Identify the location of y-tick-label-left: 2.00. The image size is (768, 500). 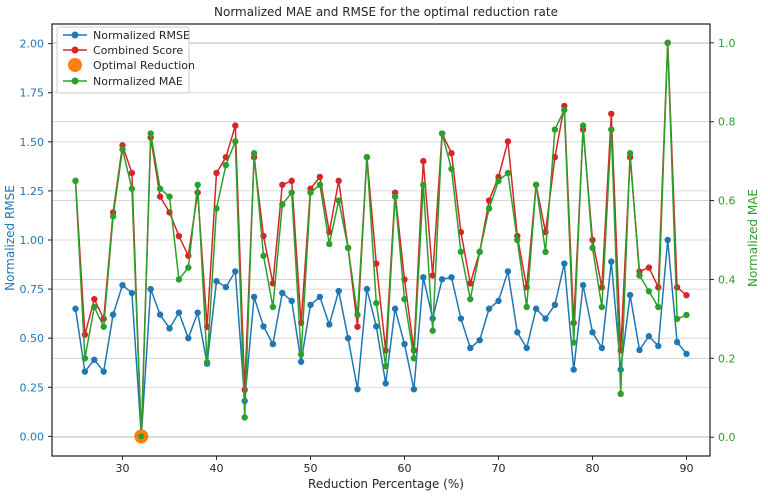
(32, 44).